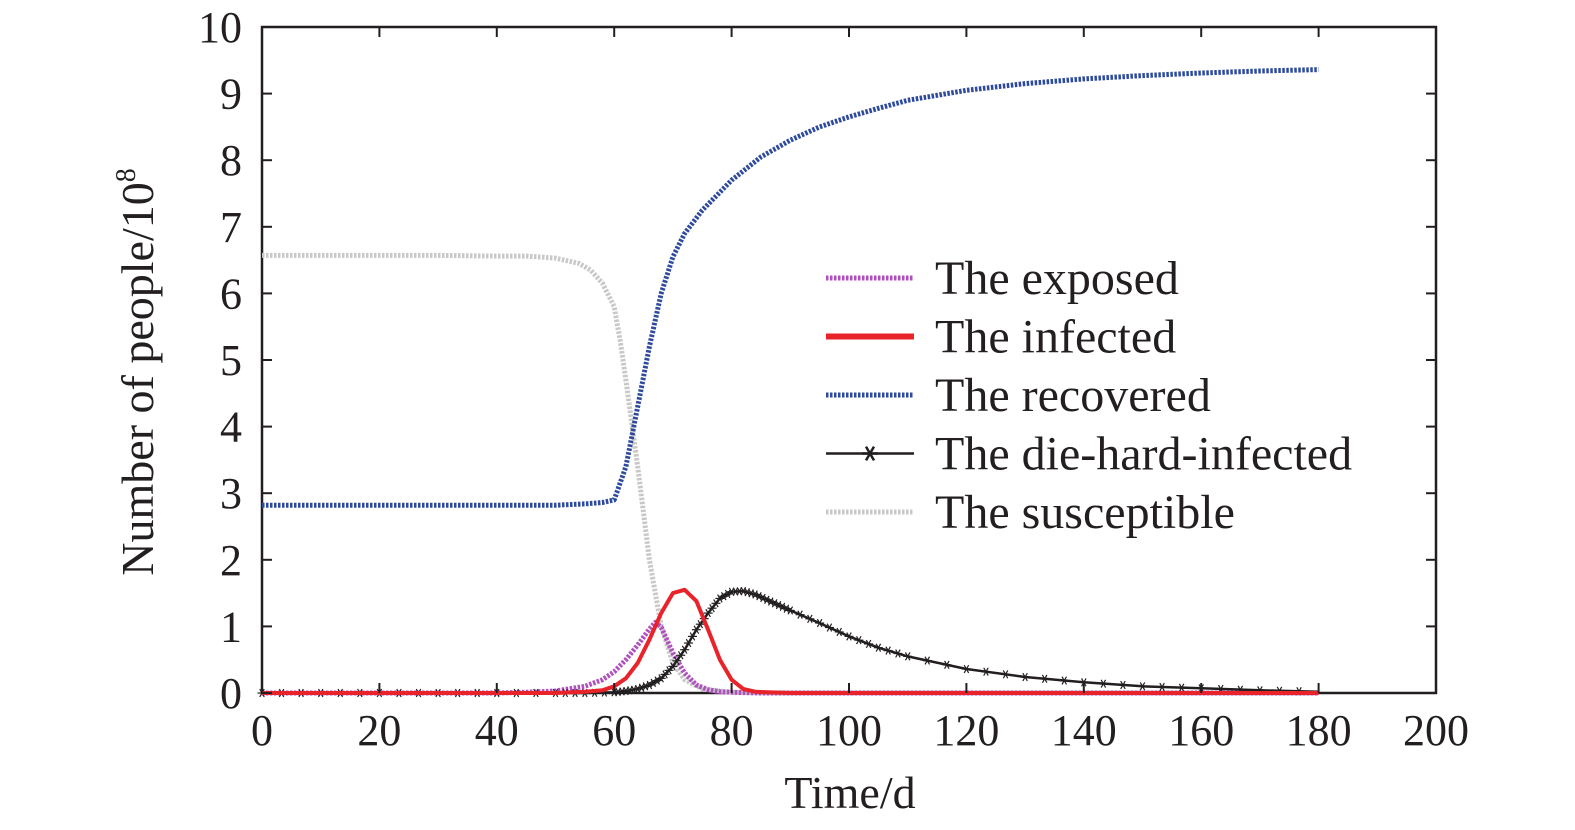  I want to click on x-tick-label: 20, so click(379, 730).